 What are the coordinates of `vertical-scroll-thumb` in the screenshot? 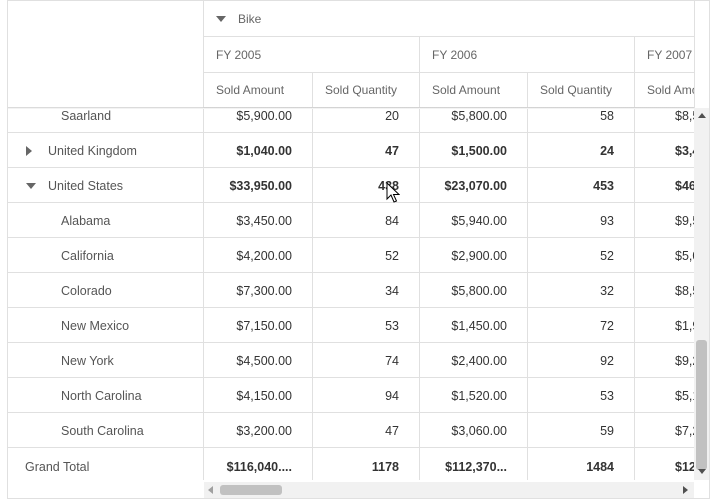 It's located at (701, 405).